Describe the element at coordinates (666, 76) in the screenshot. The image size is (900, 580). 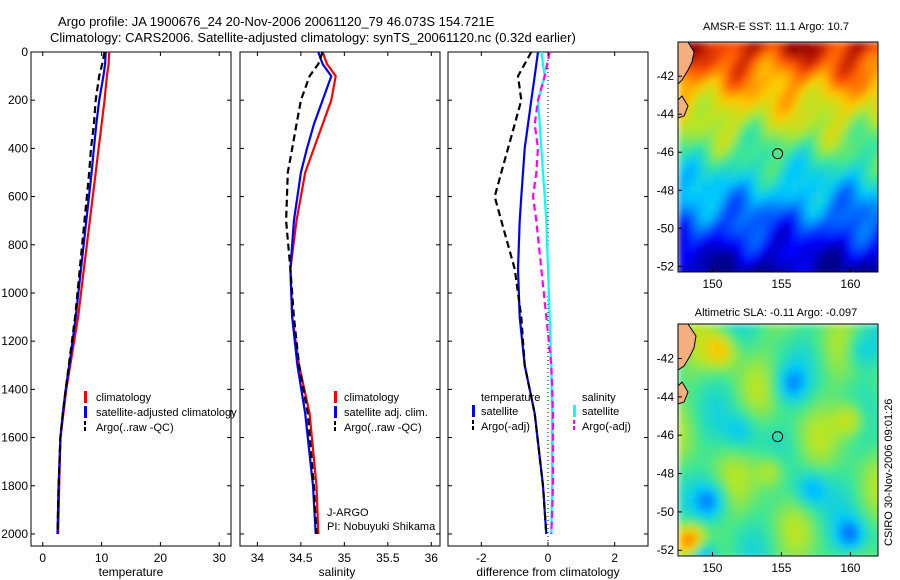
I see `y-tick-label: -42` at that location.